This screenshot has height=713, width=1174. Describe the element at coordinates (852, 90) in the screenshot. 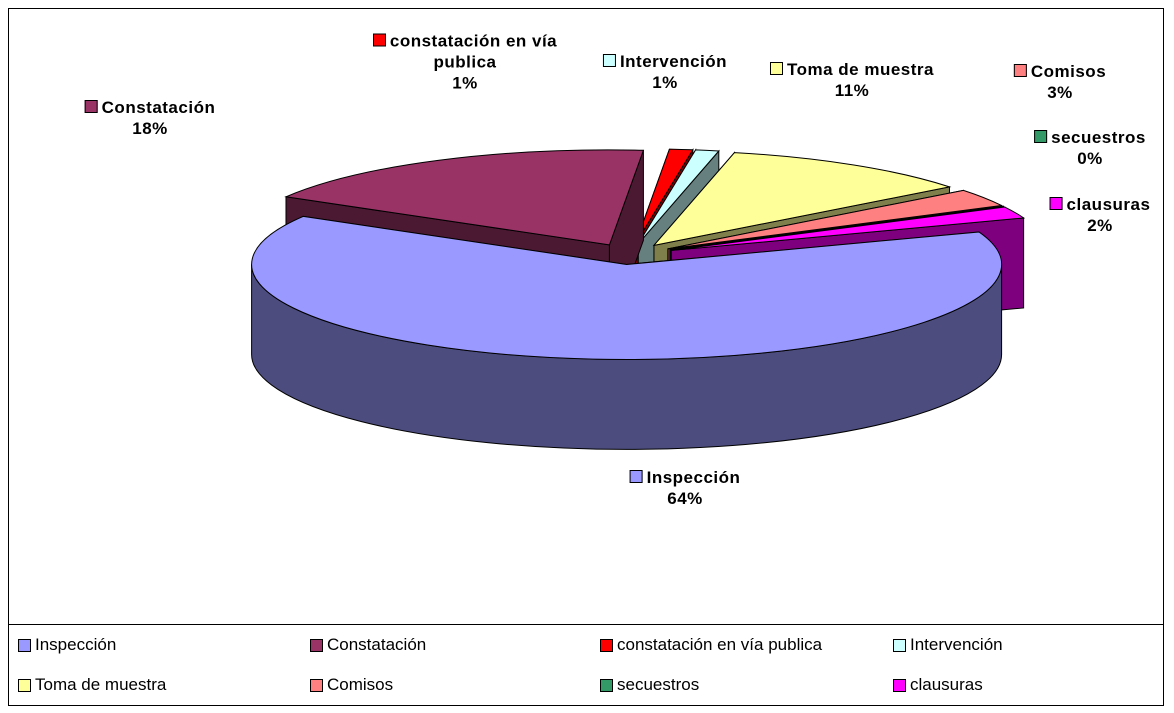

I see `label-value: 11%` at that location.